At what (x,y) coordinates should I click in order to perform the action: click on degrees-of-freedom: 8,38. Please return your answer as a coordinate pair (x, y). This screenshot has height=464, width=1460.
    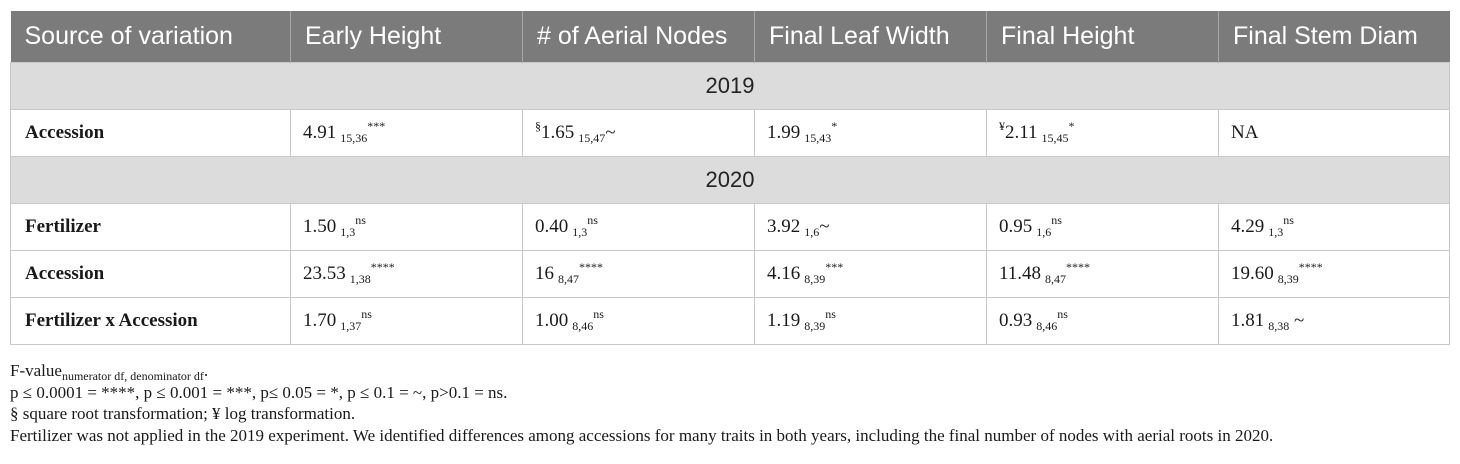
    Looking at the image, I should click on (1279, 326).